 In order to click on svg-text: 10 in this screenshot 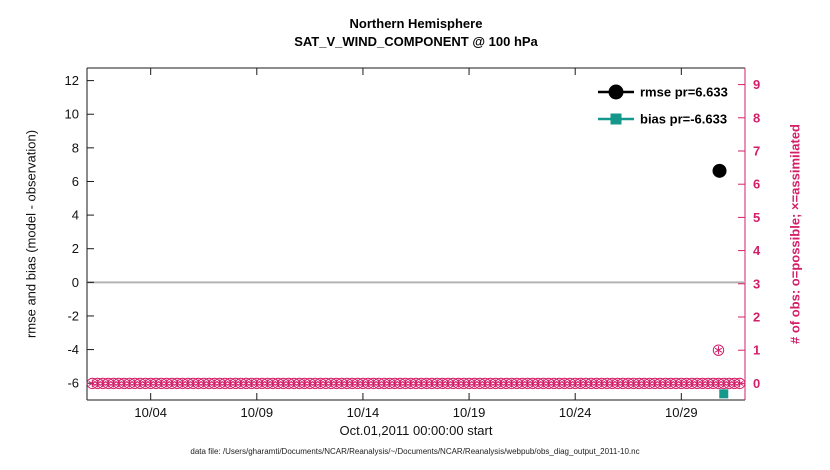, I will do `click(72, 114)`.